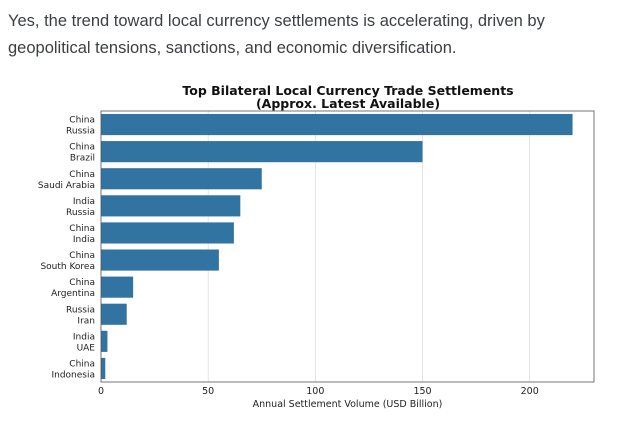 This screenshot has height=424, width=624. I want to click on y-tick-label: Argentina, so click(73, 294).